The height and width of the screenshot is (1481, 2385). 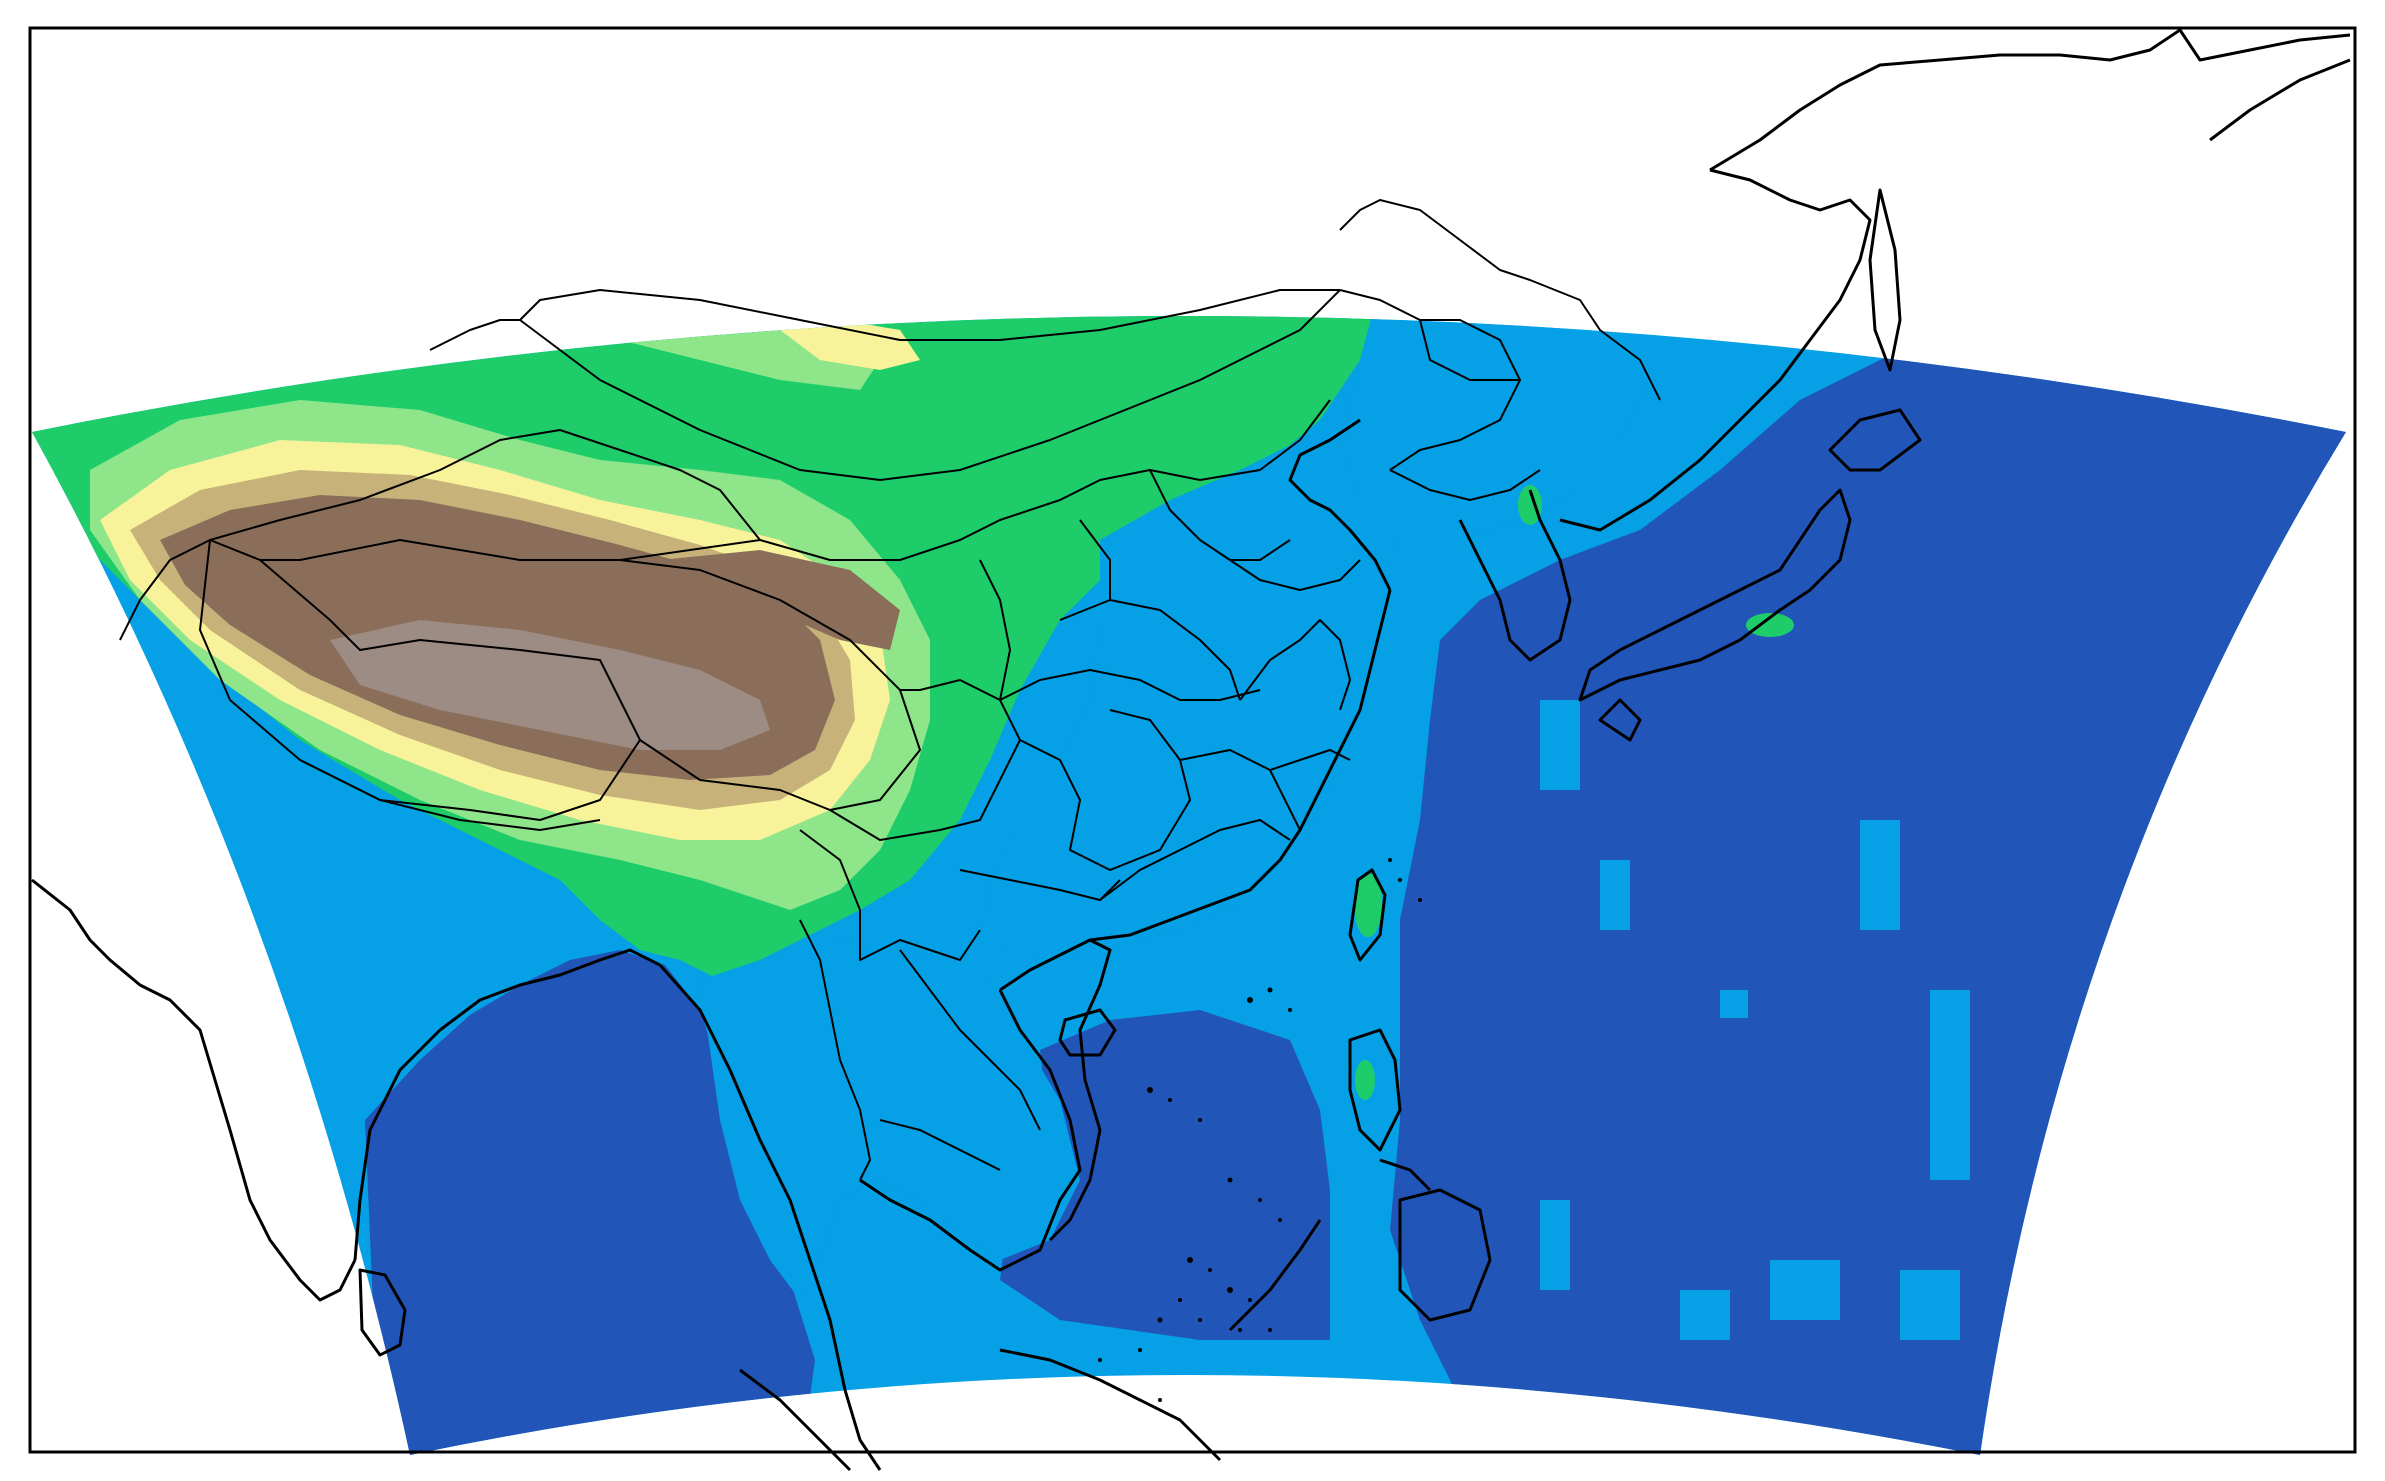 I want to click on land-low-hills-north, so click(x=720, y=353).